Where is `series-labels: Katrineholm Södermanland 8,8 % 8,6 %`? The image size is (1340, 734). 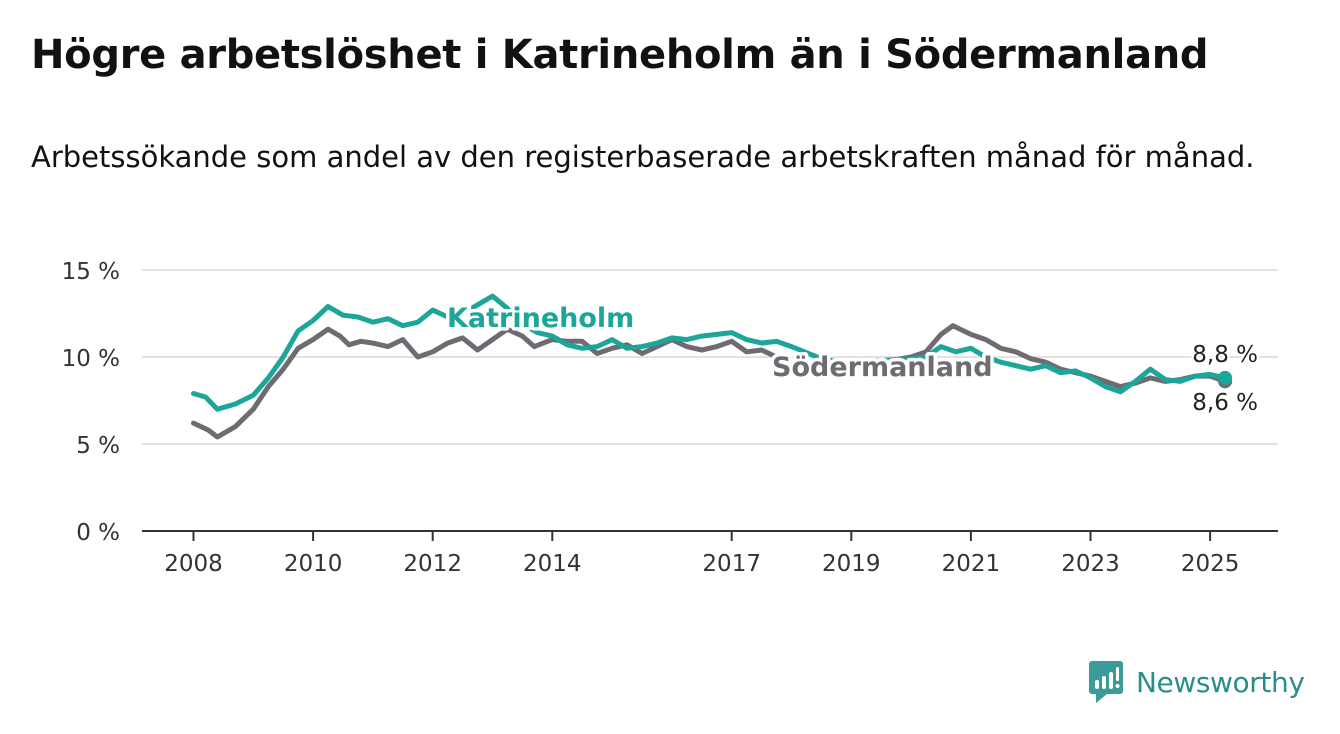
series-labels: Katrineholm Södermanland 8,8 % 8,6 % is located at coordinates (852, 359).